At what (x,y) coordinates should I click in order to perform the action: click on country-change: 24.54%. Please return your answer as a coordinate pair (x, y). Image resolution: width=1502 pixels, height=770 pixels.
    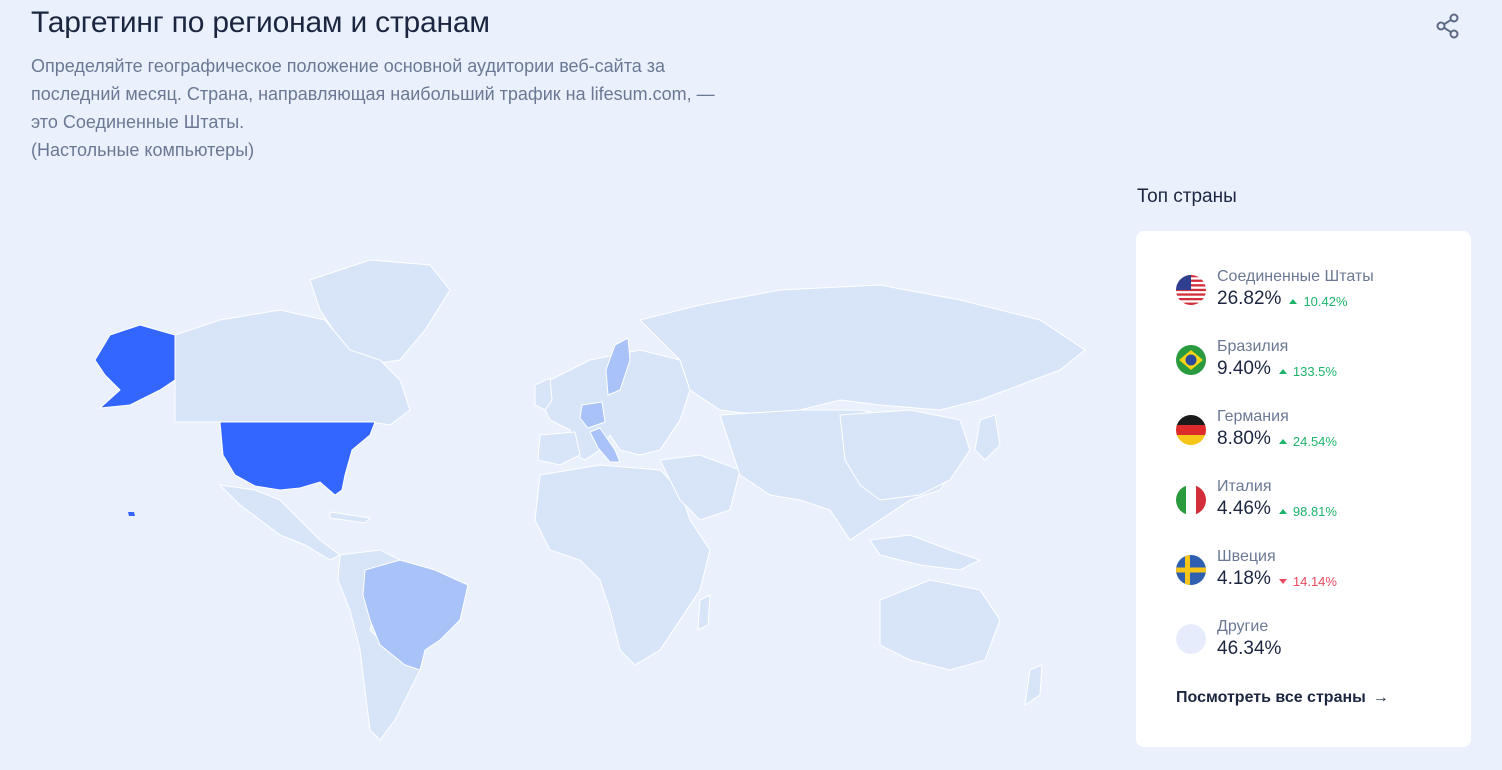
    Looking at the image, I should click on (1307, 442).